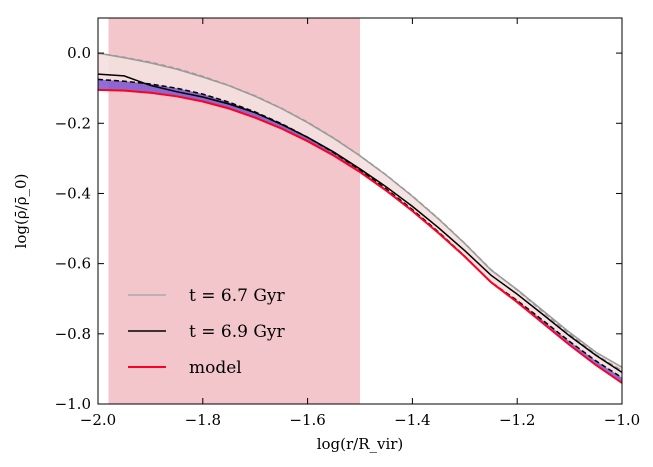 Image resolution: width=653 pixels, height=467 pixels. Describe the element at coordinates (98, 420) in the screenshot. I see `x-tick-label: −2.0` at that location.